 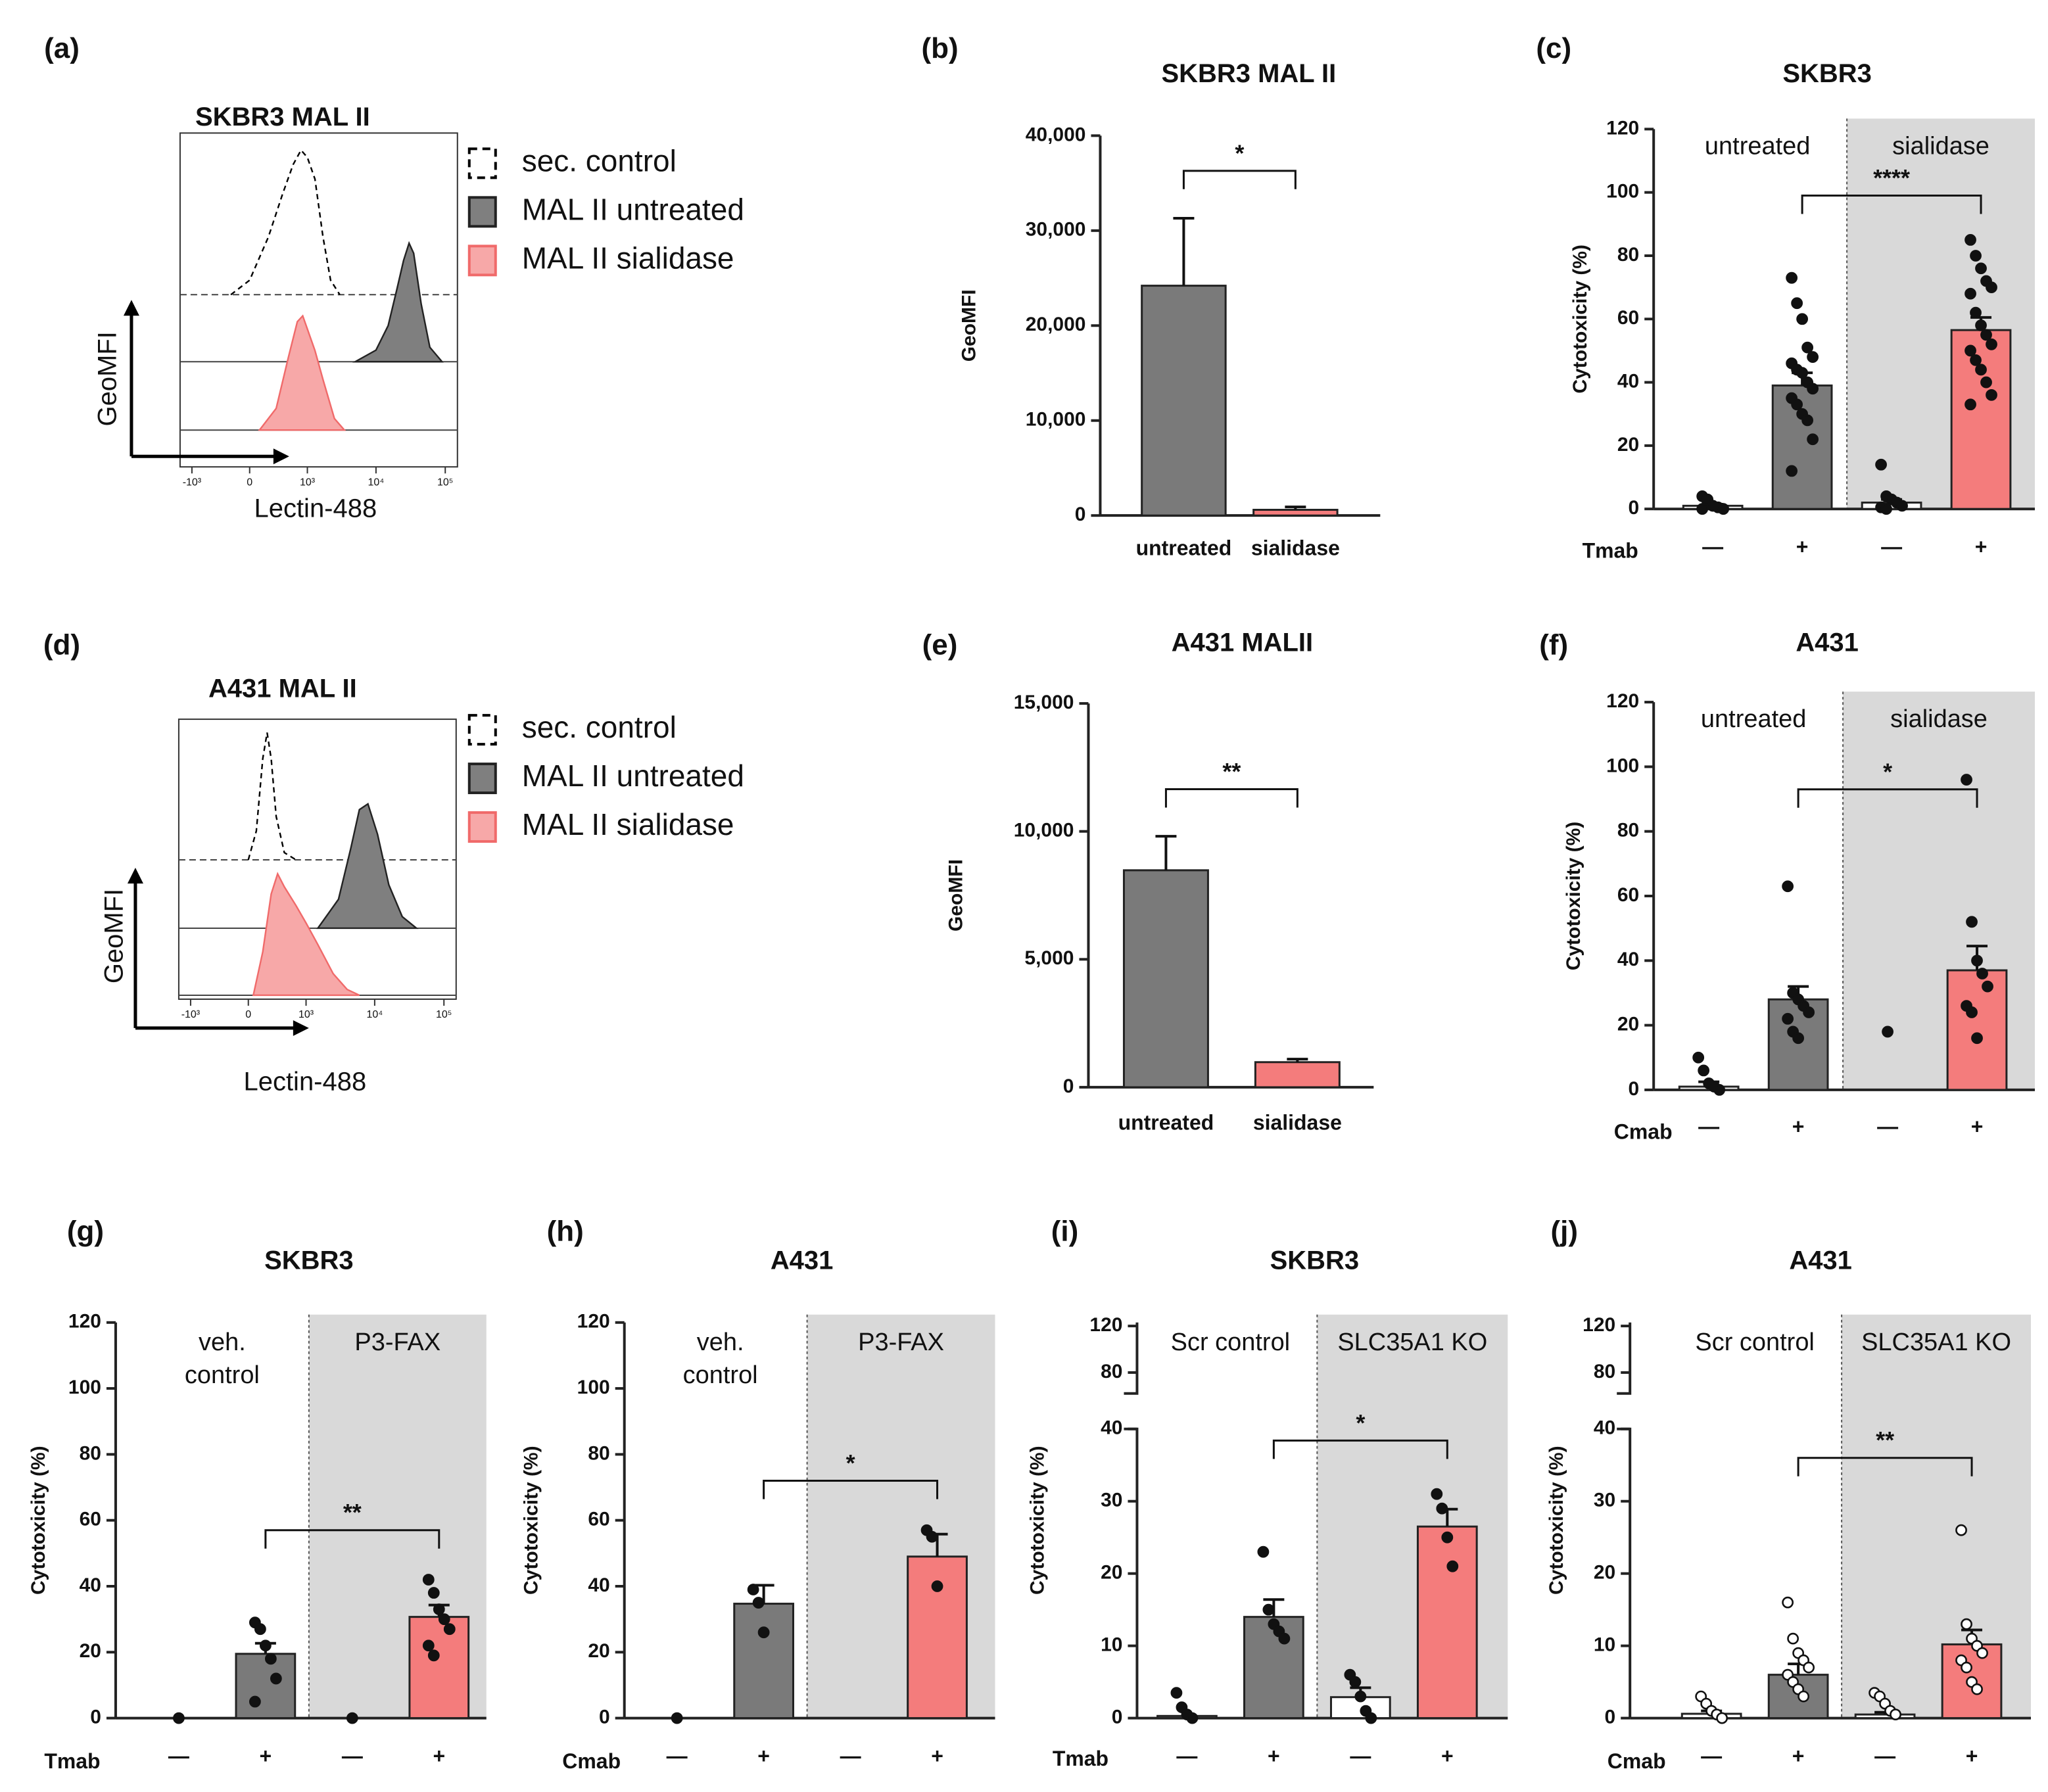 I want to click on x-tick-label: 0, so click(x=248, y=1014).